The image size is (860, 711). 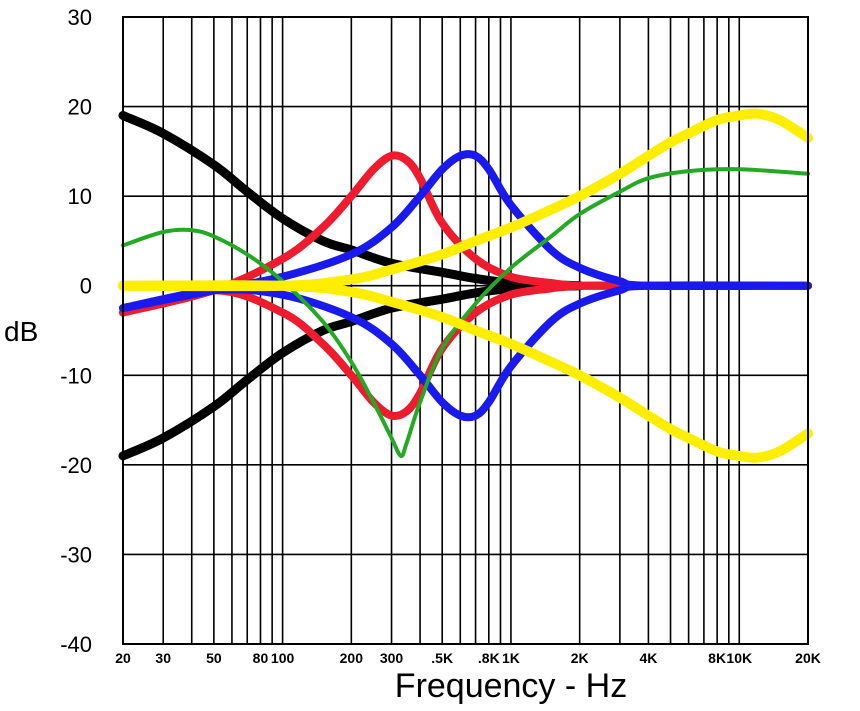 What do you see at coordinates (76, 375) in the screenshot?
I see `y-tick-label: -10` at bounding box center [76, 375].